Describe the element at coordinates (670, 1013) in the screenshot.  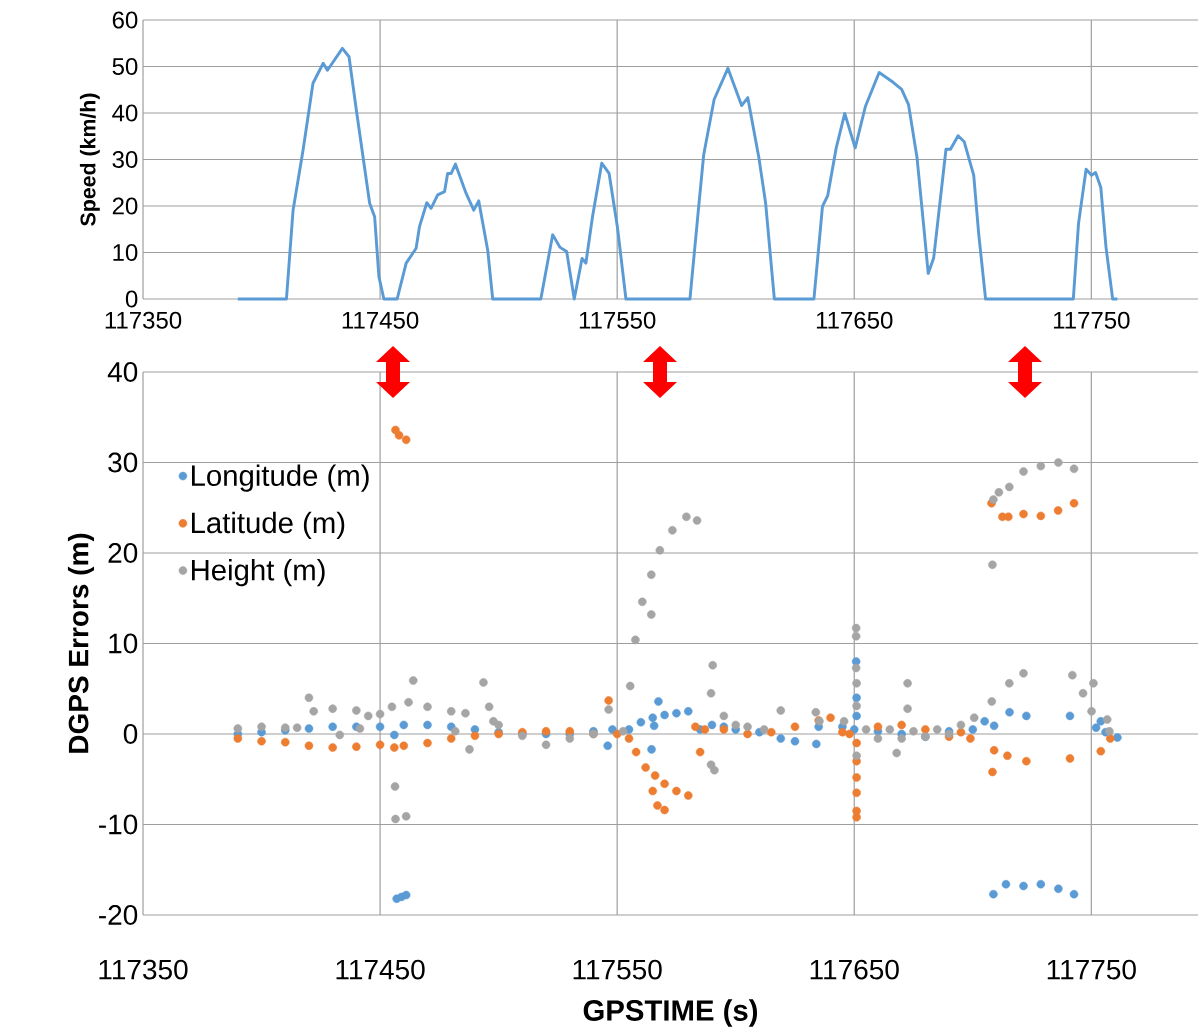
I see `x-axis-title: GPSTIME (s)` at that location.